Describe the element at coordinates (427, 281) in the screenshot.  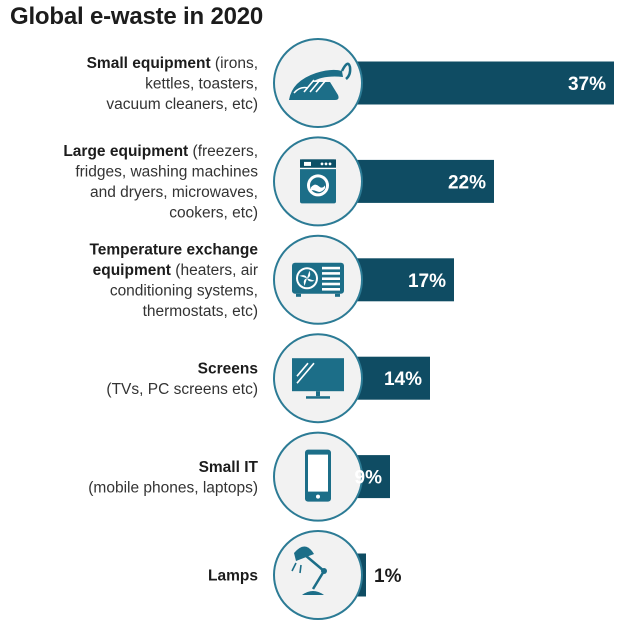
I see `value-label-temperature-exchange-equipment: 17%` at that location.